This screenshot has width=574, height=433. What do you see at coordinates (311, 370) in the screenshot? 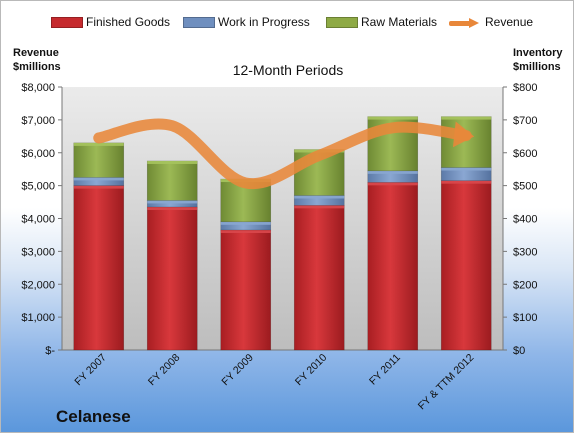
I see `x-axis-tick-label: FY 2010` at bounding box center [311, 370].